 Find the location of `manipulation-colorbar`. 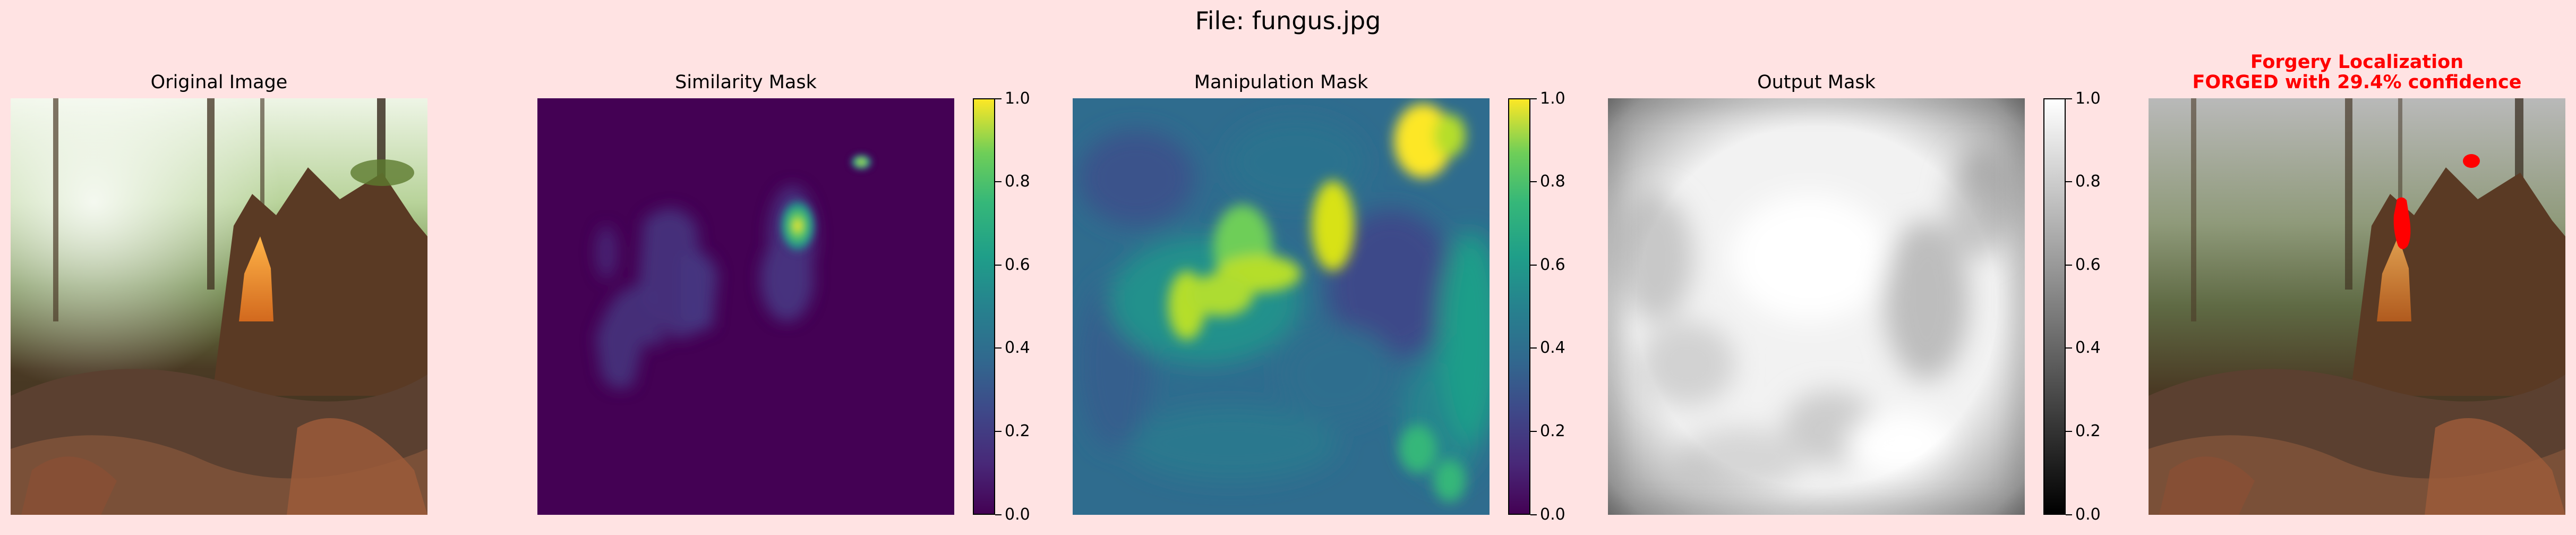

manipulation-colorbar is located at coordinates (1519, 306).